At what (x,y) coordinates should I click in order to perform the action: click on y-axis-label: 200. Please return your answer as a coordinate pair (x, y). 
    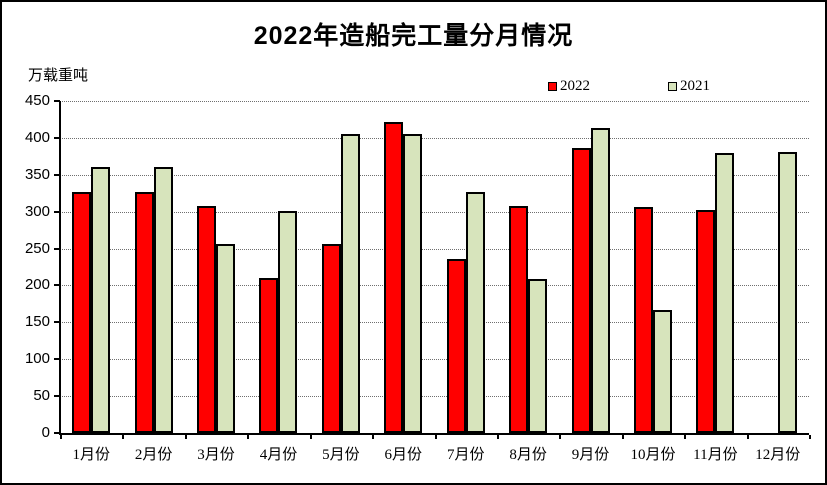
    Looking at the image, I should click on (37, 285).